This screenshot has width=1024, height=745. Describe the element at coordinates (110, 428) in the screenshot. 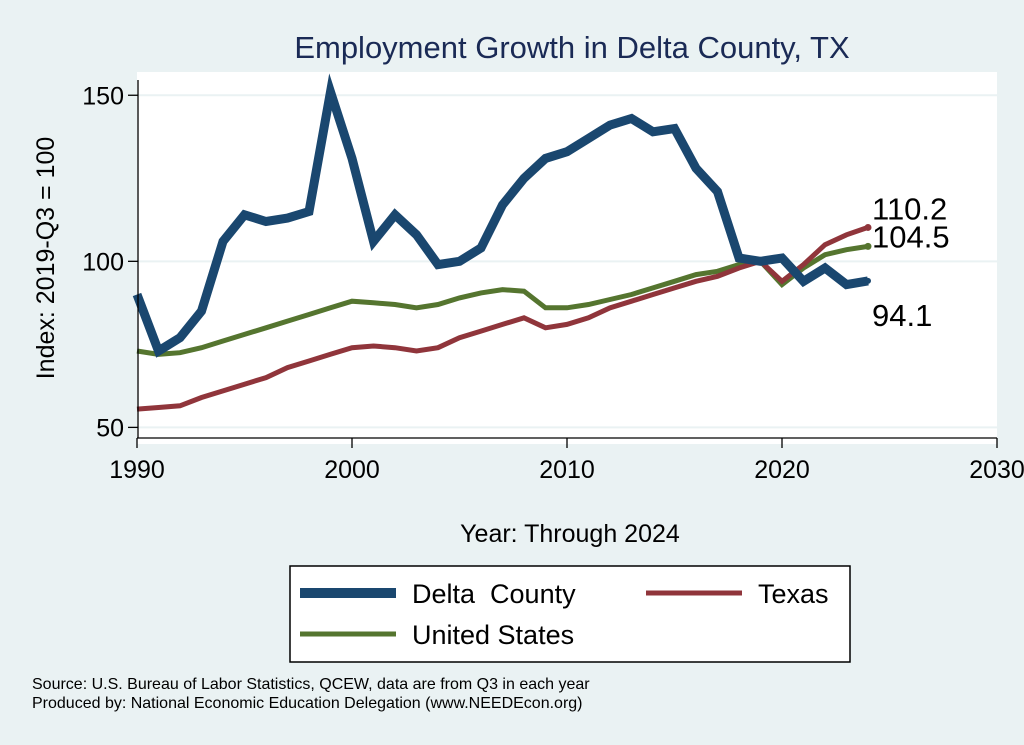

I see `y-tick-label-50: 50` at that location.